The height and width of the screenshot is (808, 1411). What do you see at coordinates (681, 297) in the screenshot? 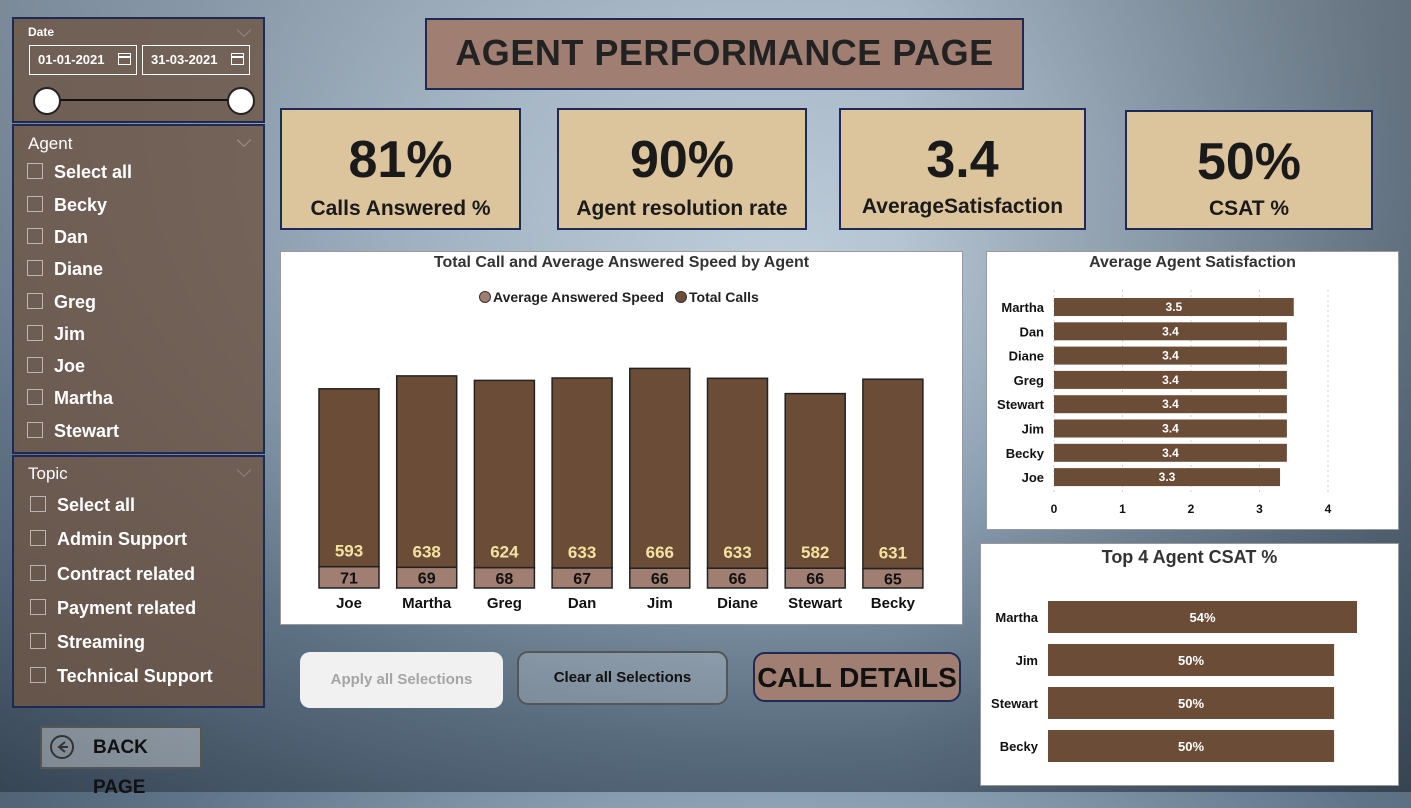
I see `legend-marker-total` at bounding box center [681, 297].